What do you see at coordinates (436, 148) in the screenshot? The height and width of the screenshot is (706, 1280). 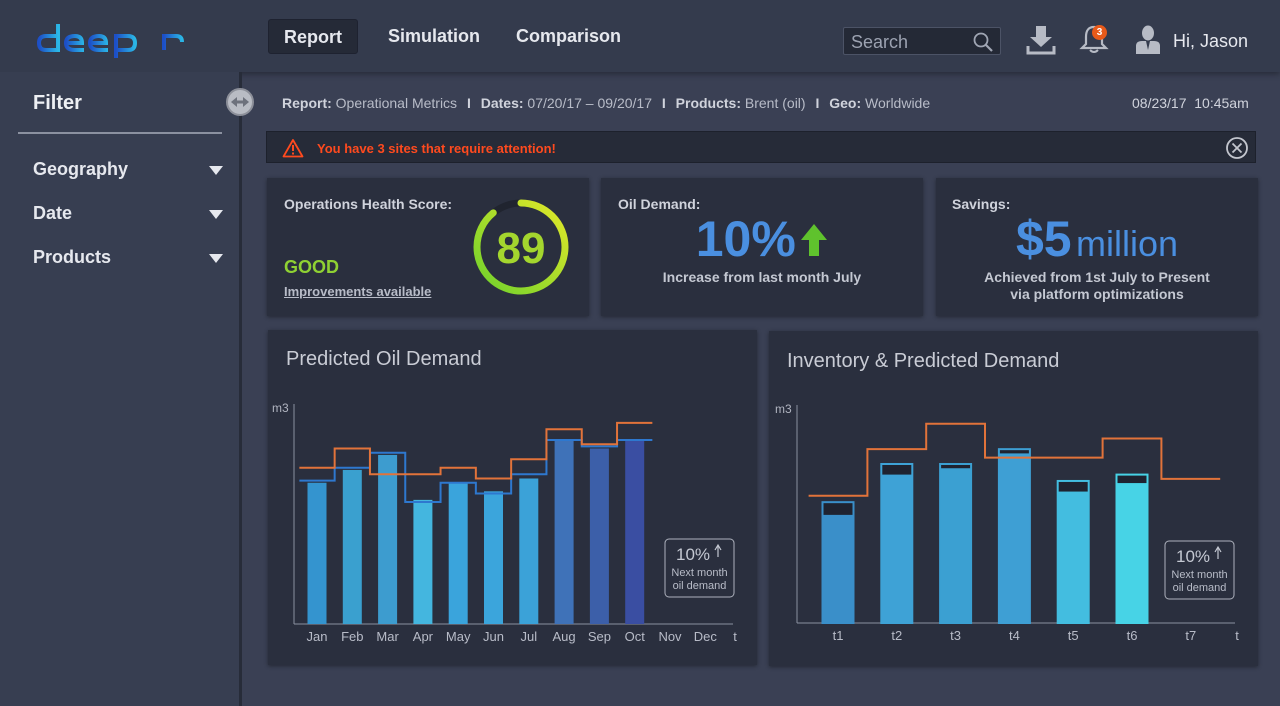 I see `alert-message: You have 3 sites that require attention!` at bounding box center [436, 148].